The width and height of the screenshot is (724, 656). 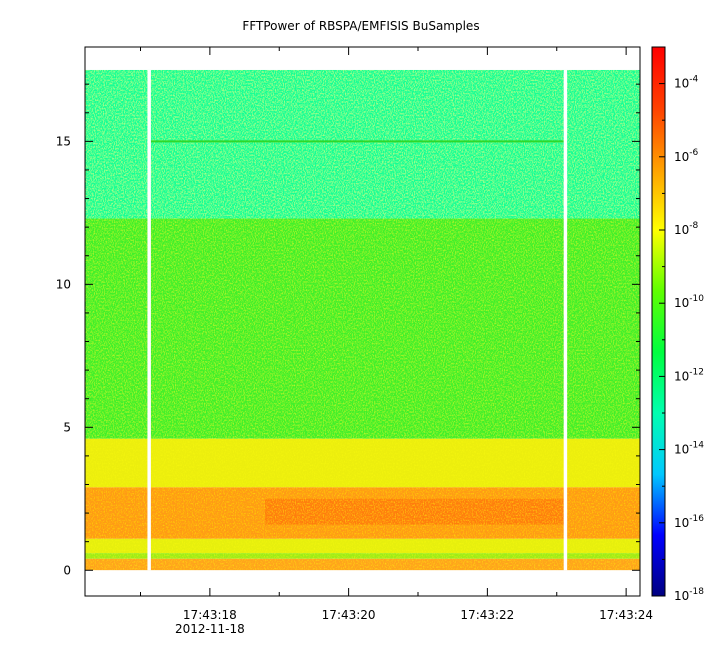 I want to click on colorbar-tick-label: 10⁻⁶, so click(x=686, y=156).